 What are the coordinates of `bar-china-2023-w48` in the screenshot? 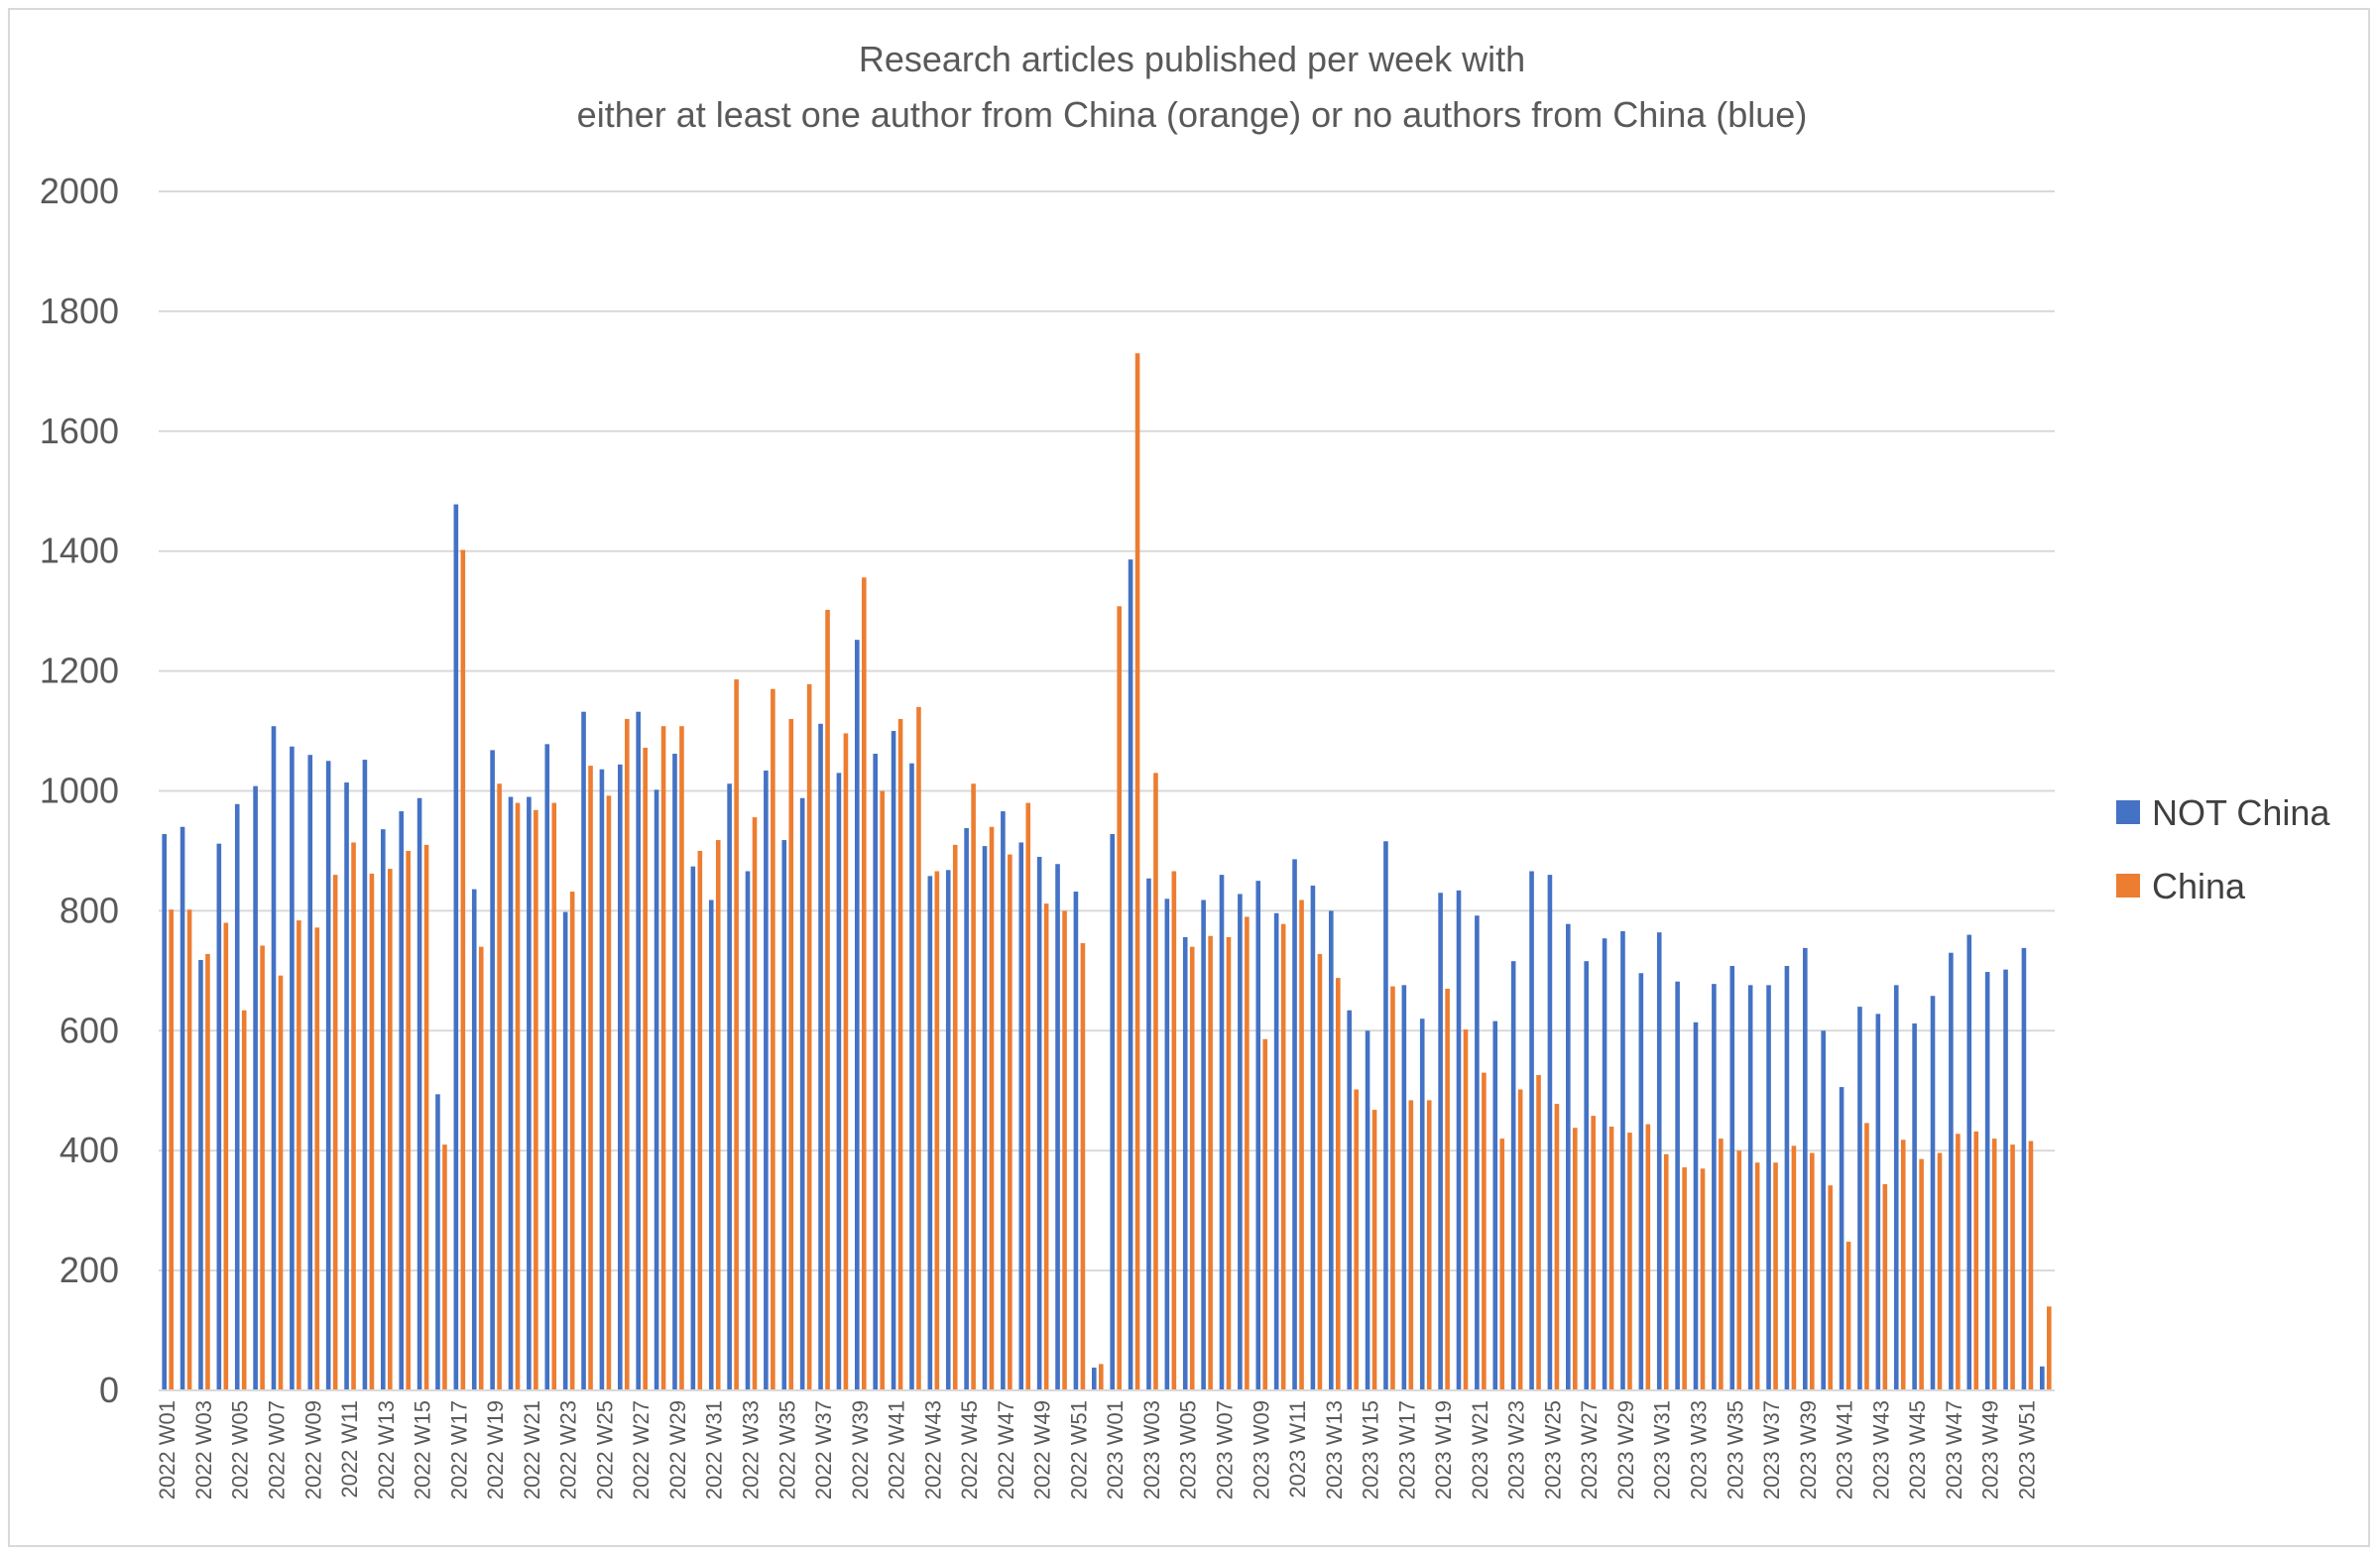 It's located at (1976, 1260).